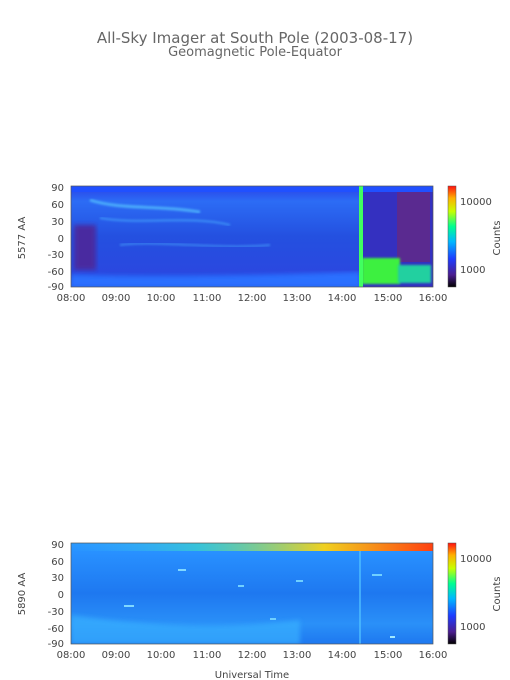 The height and width of the screenshot is (680, 510). What do you see at coordinates (252, 236) in the screenshot?
I see `panel-5577-heatmap` at bounding box center [252, 236].